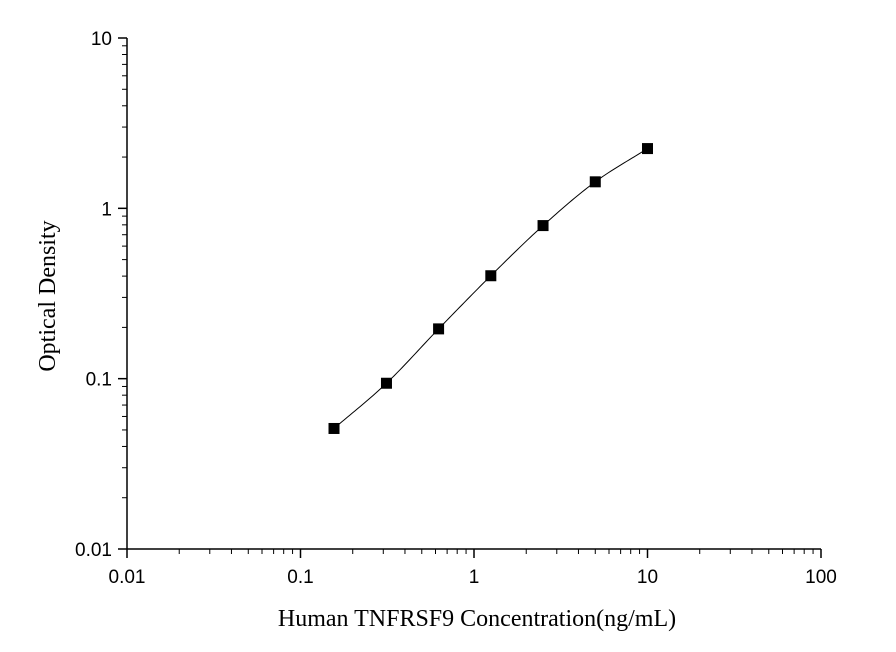  I want to click on x-tick-label: 1, so click(474, 577).